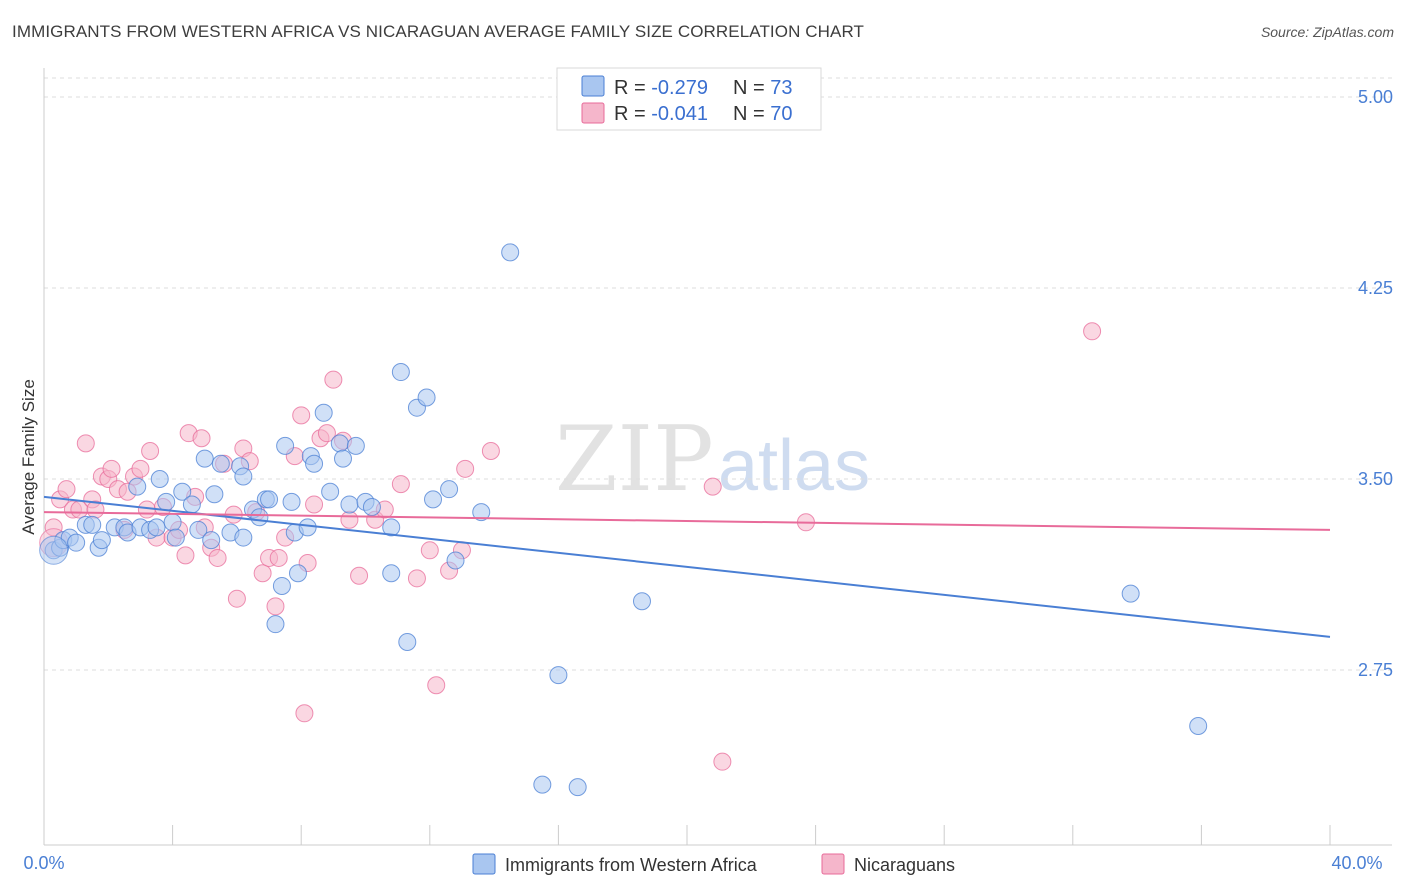 The height and width of the screenshot is (892, 1406). What do you see at coordinates (631, 865) in the screenshot?
I see `bottom-legend-blue: Immigrants from Western Africa` at bounding box center [631, 865].